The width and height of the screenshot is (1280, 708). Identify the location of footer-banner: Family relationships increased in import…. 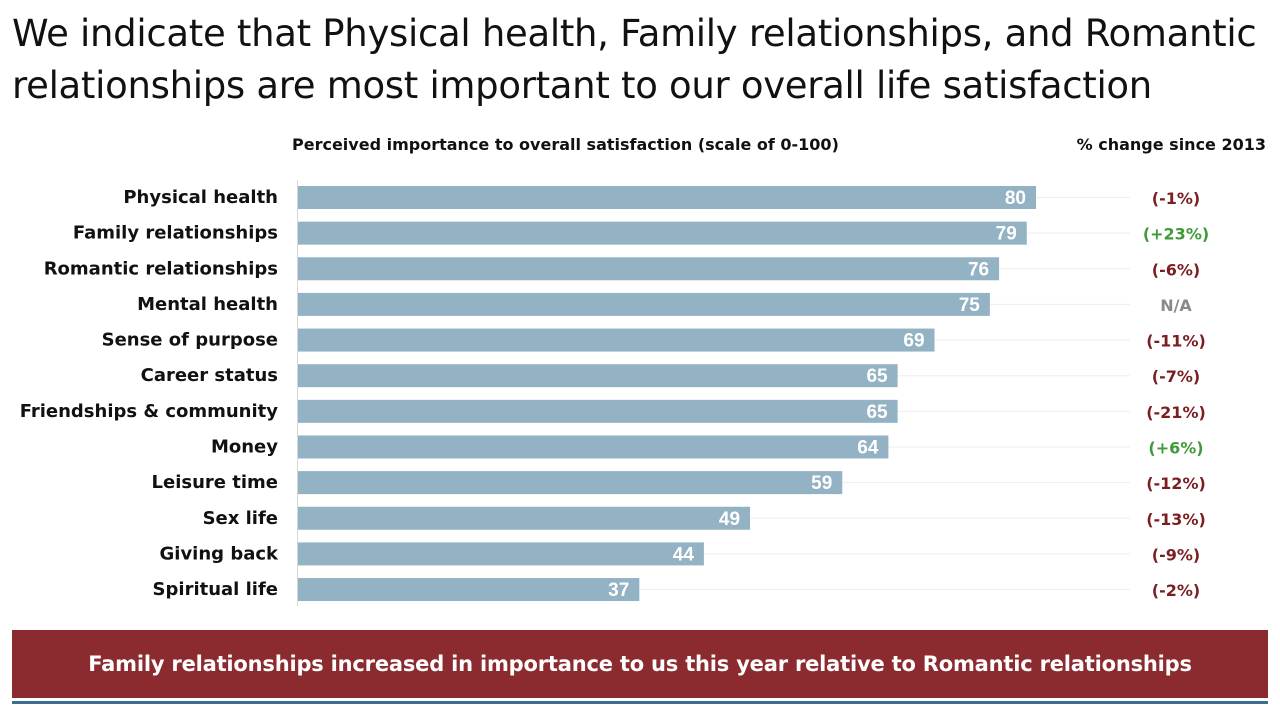
(640, 664).